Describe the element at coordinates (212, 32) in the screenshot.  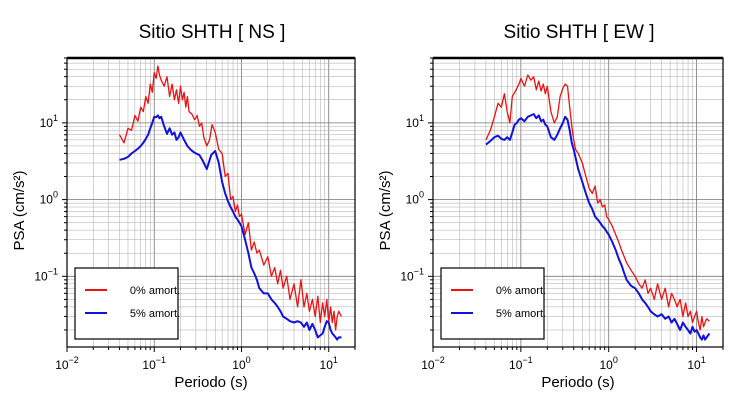
I see `chart-title: Sitio SHTH [ NS ]` at that location.